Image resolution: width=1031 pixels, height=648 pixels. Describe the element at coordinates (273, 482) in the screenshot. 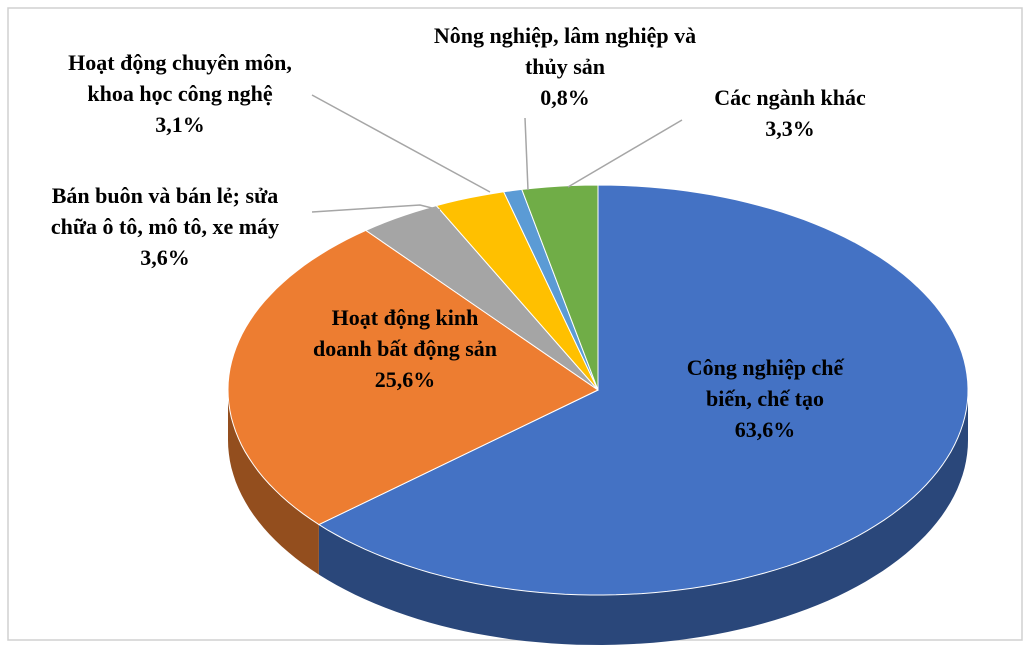

I see `pie-side` at that location.